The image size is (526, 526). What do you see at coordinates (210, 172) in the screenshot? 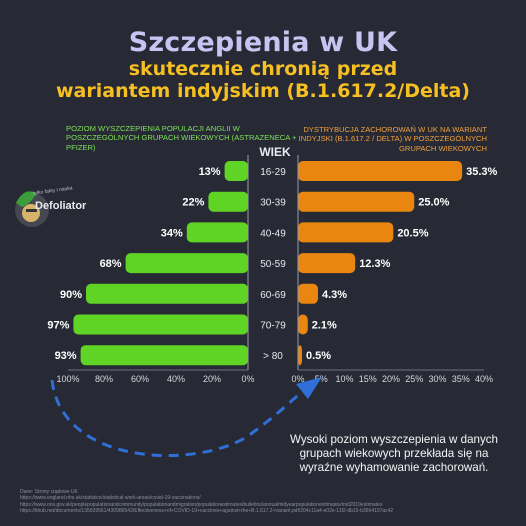
I see `vaccination-value-label: 13%` at bounding box center [210, 172].